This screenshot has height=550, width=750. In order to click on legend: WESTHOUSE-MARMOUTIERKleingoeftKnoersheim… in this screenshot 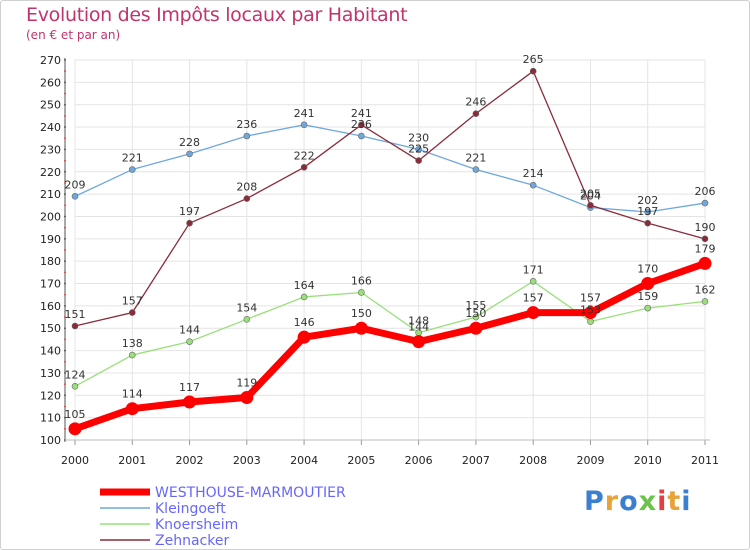, I will do `click(223, 517)`.